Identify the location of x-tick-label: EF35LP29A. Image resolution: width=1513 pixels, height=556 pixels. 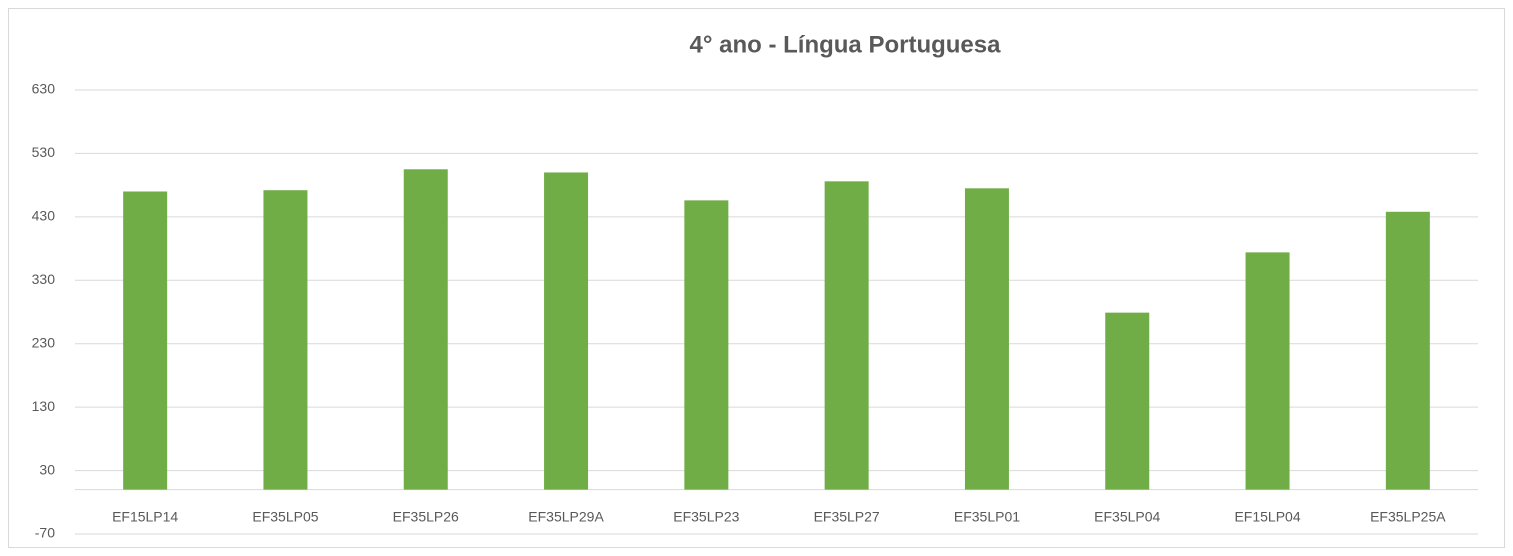
(566, 516).